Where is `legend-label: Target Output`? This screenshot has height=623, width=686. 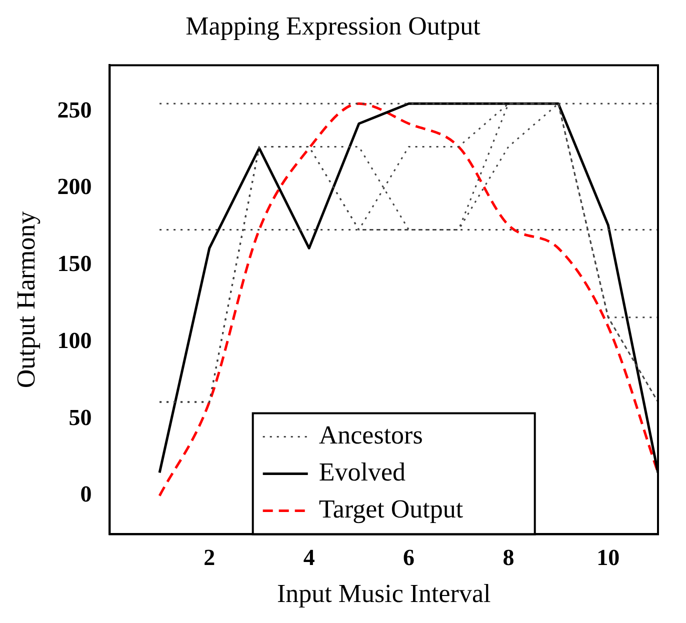 legend-label: Target Output is located at coordinates (391, 509).